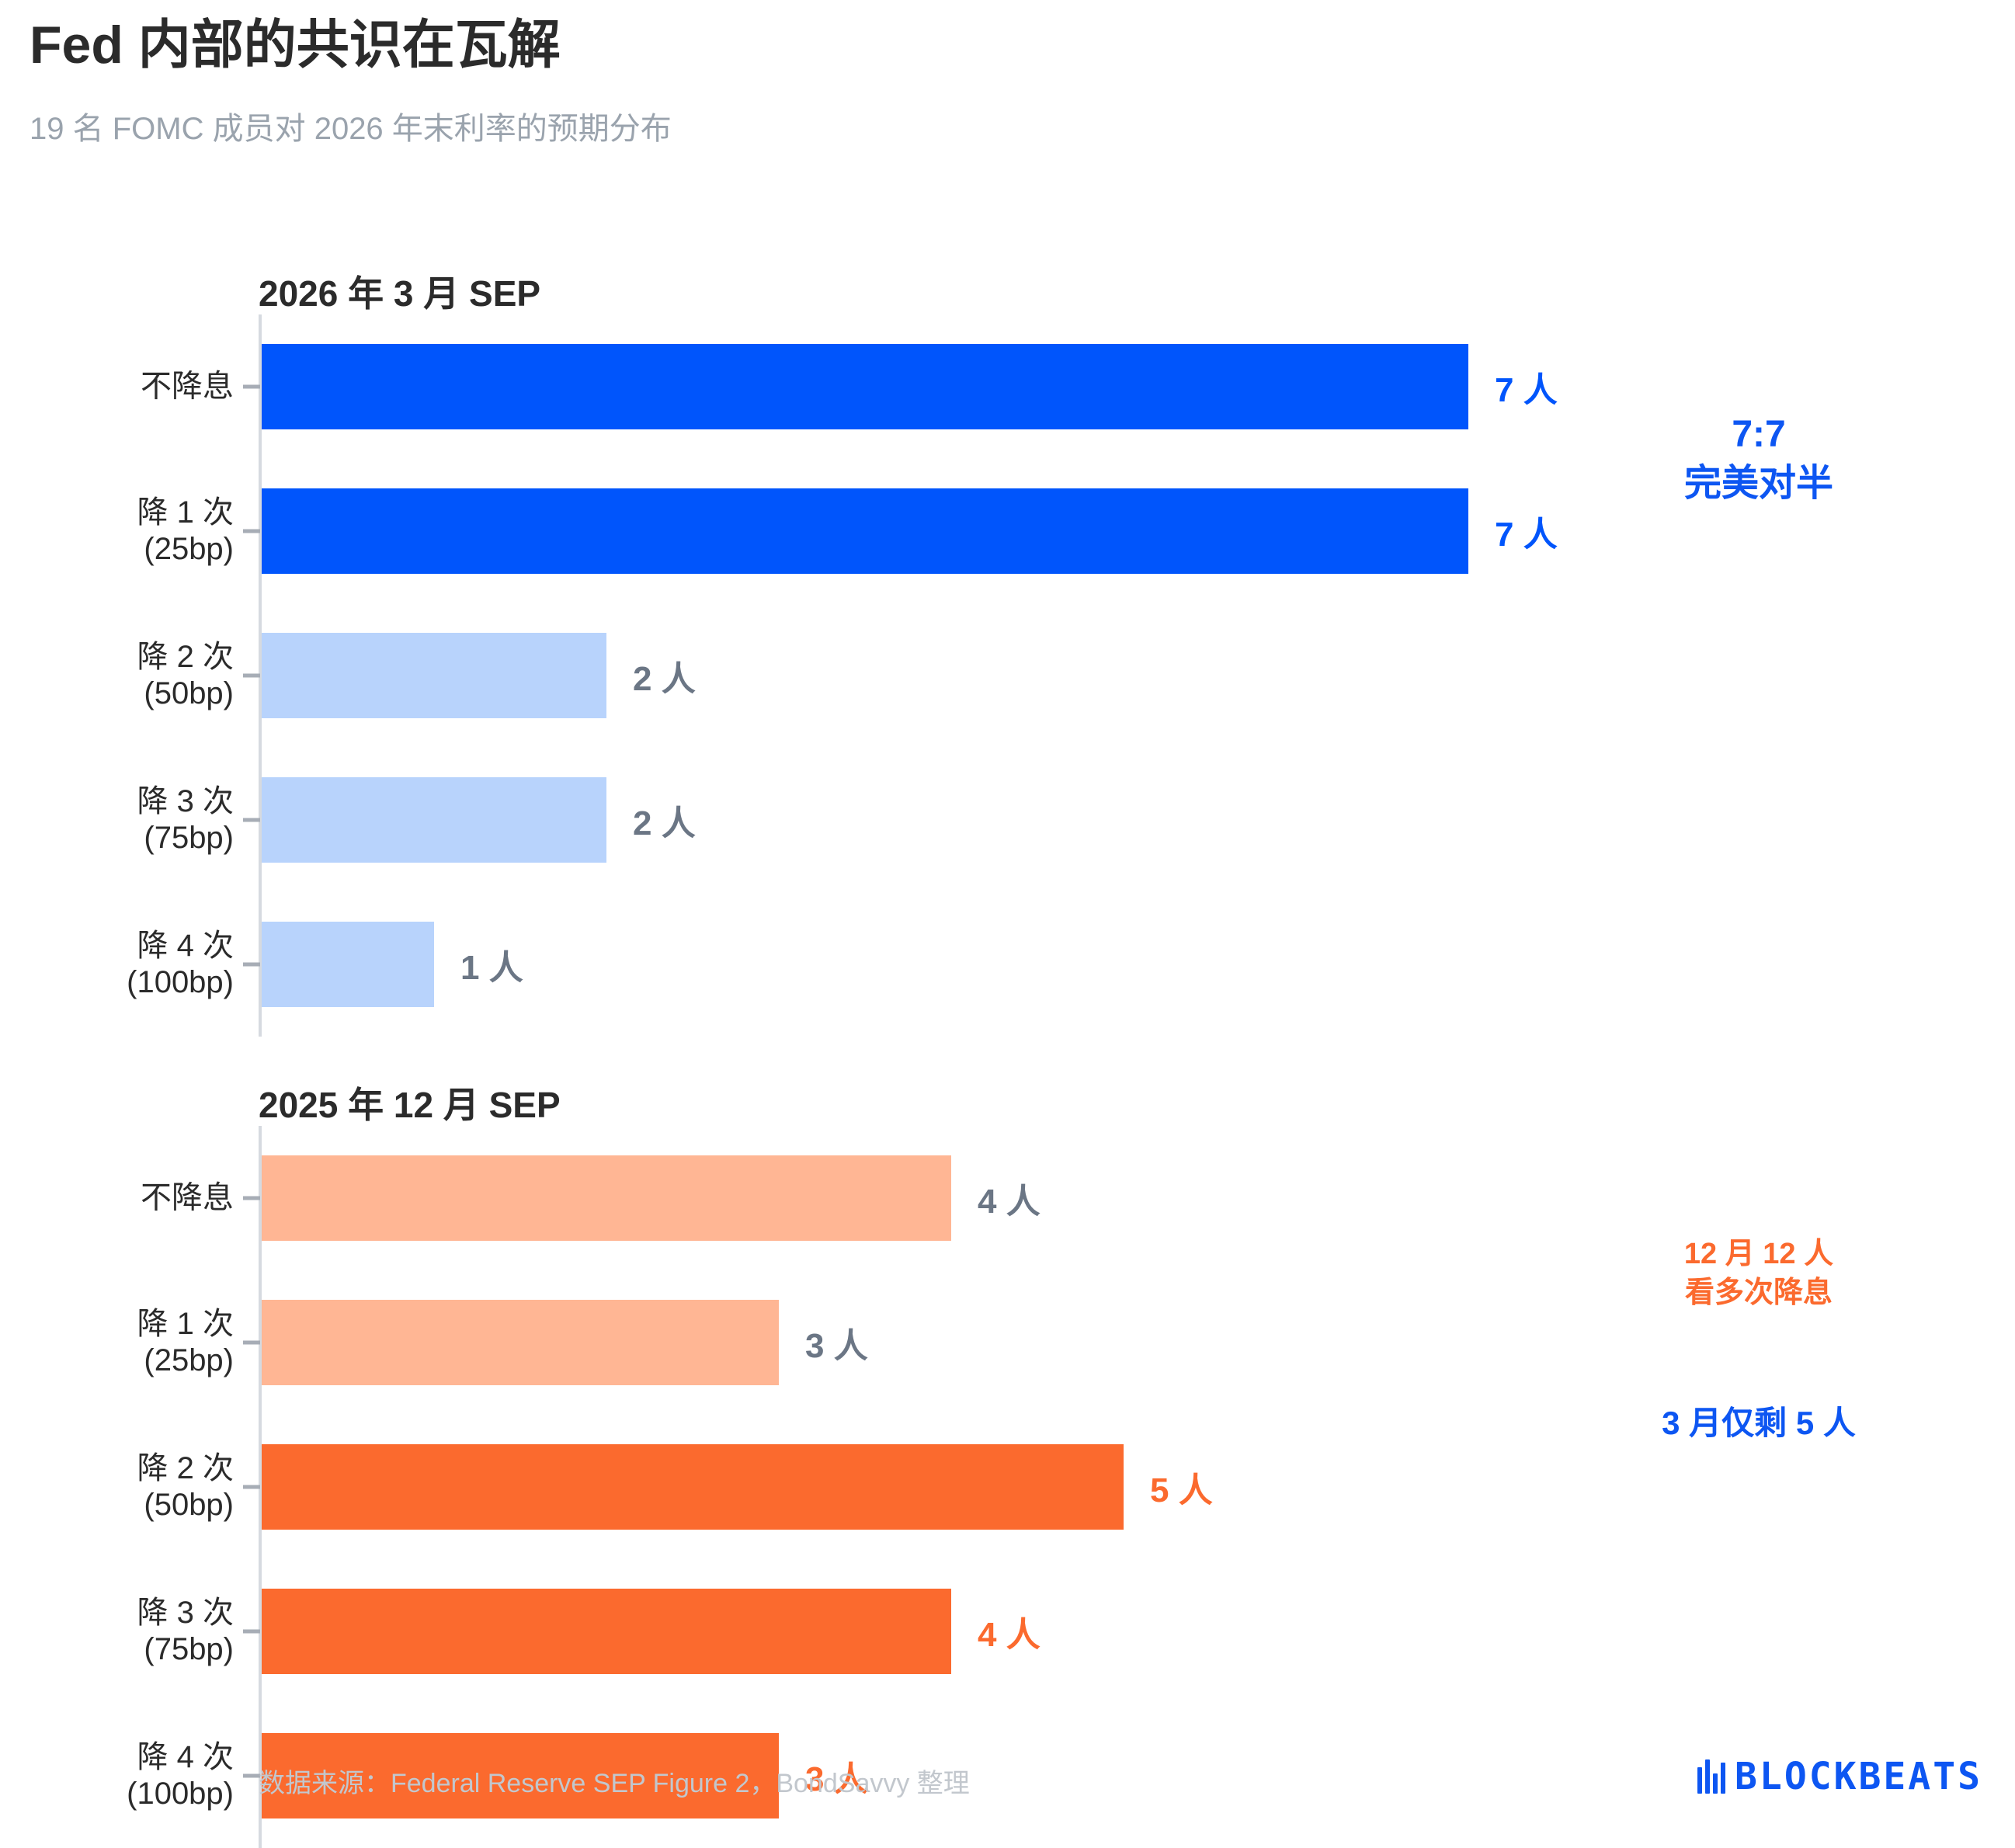 The image size is (2015, 1848). Describe the element at coordinates (400, 293) in the screenshot. I see `chart-title-march: 2026 年 3 月 SEP` at that location.